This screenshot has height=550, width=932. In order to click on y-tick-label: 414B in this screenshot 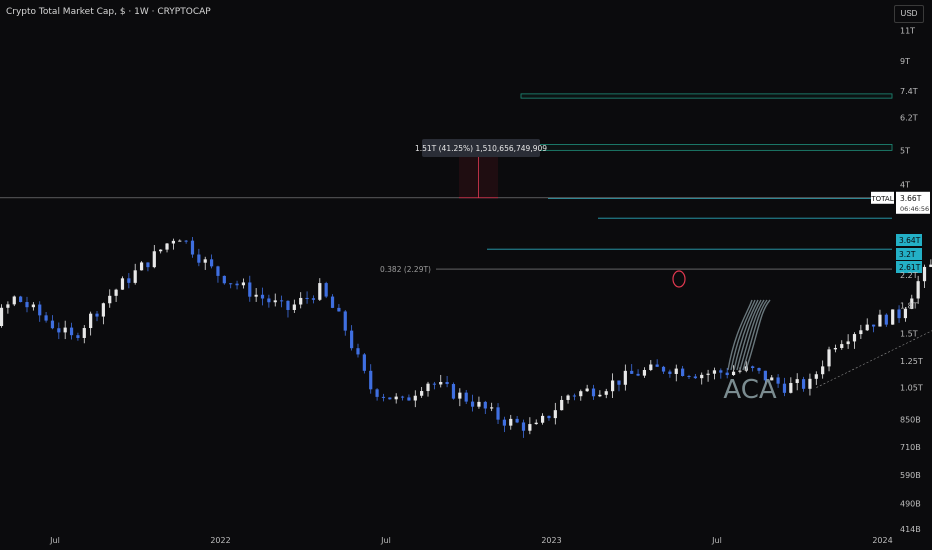, I will do `click(910, 529)`.